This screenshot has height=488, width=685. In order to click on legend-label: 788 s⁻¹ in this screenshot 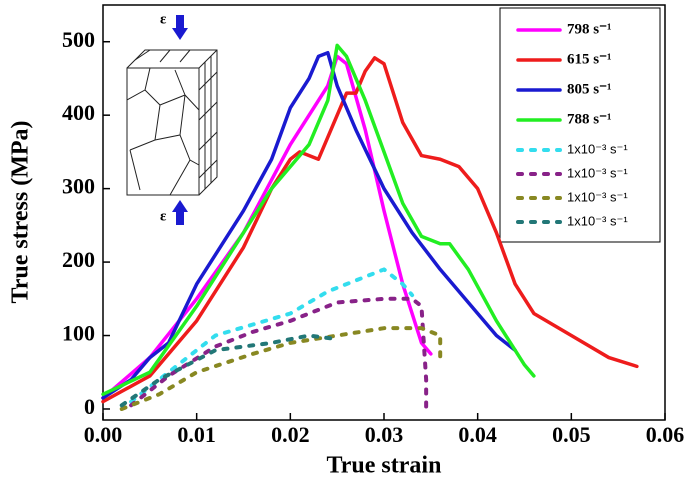, I will do `click(589, 119)`.